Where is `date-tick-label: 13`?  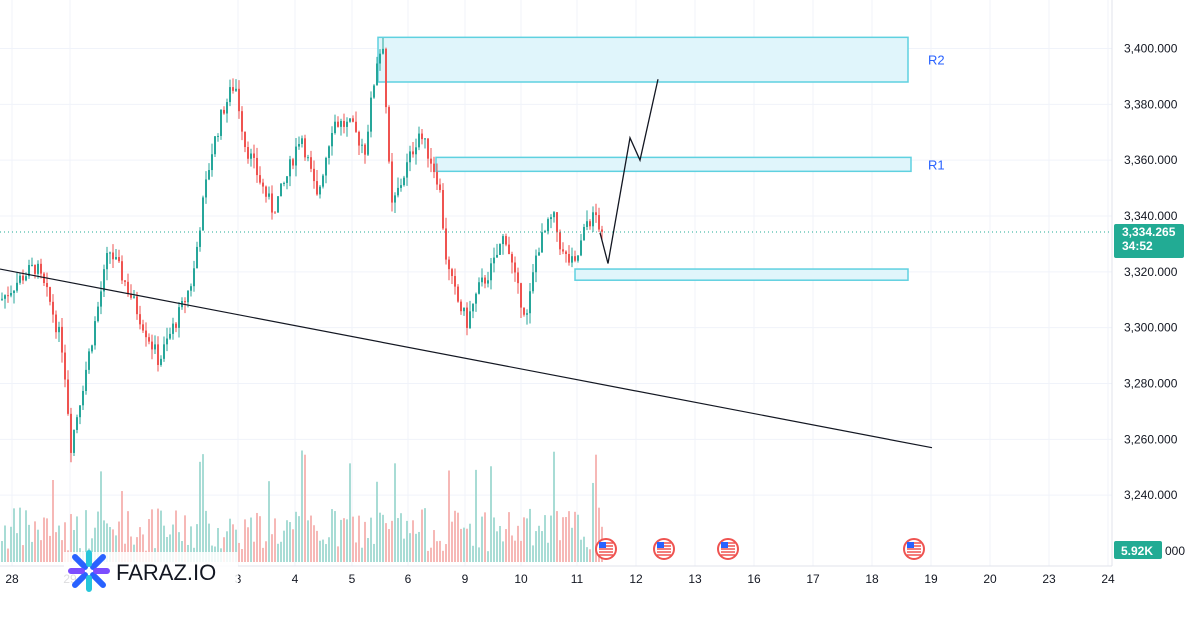 date-tick-label: 13 is located at coordinates (695, 579).